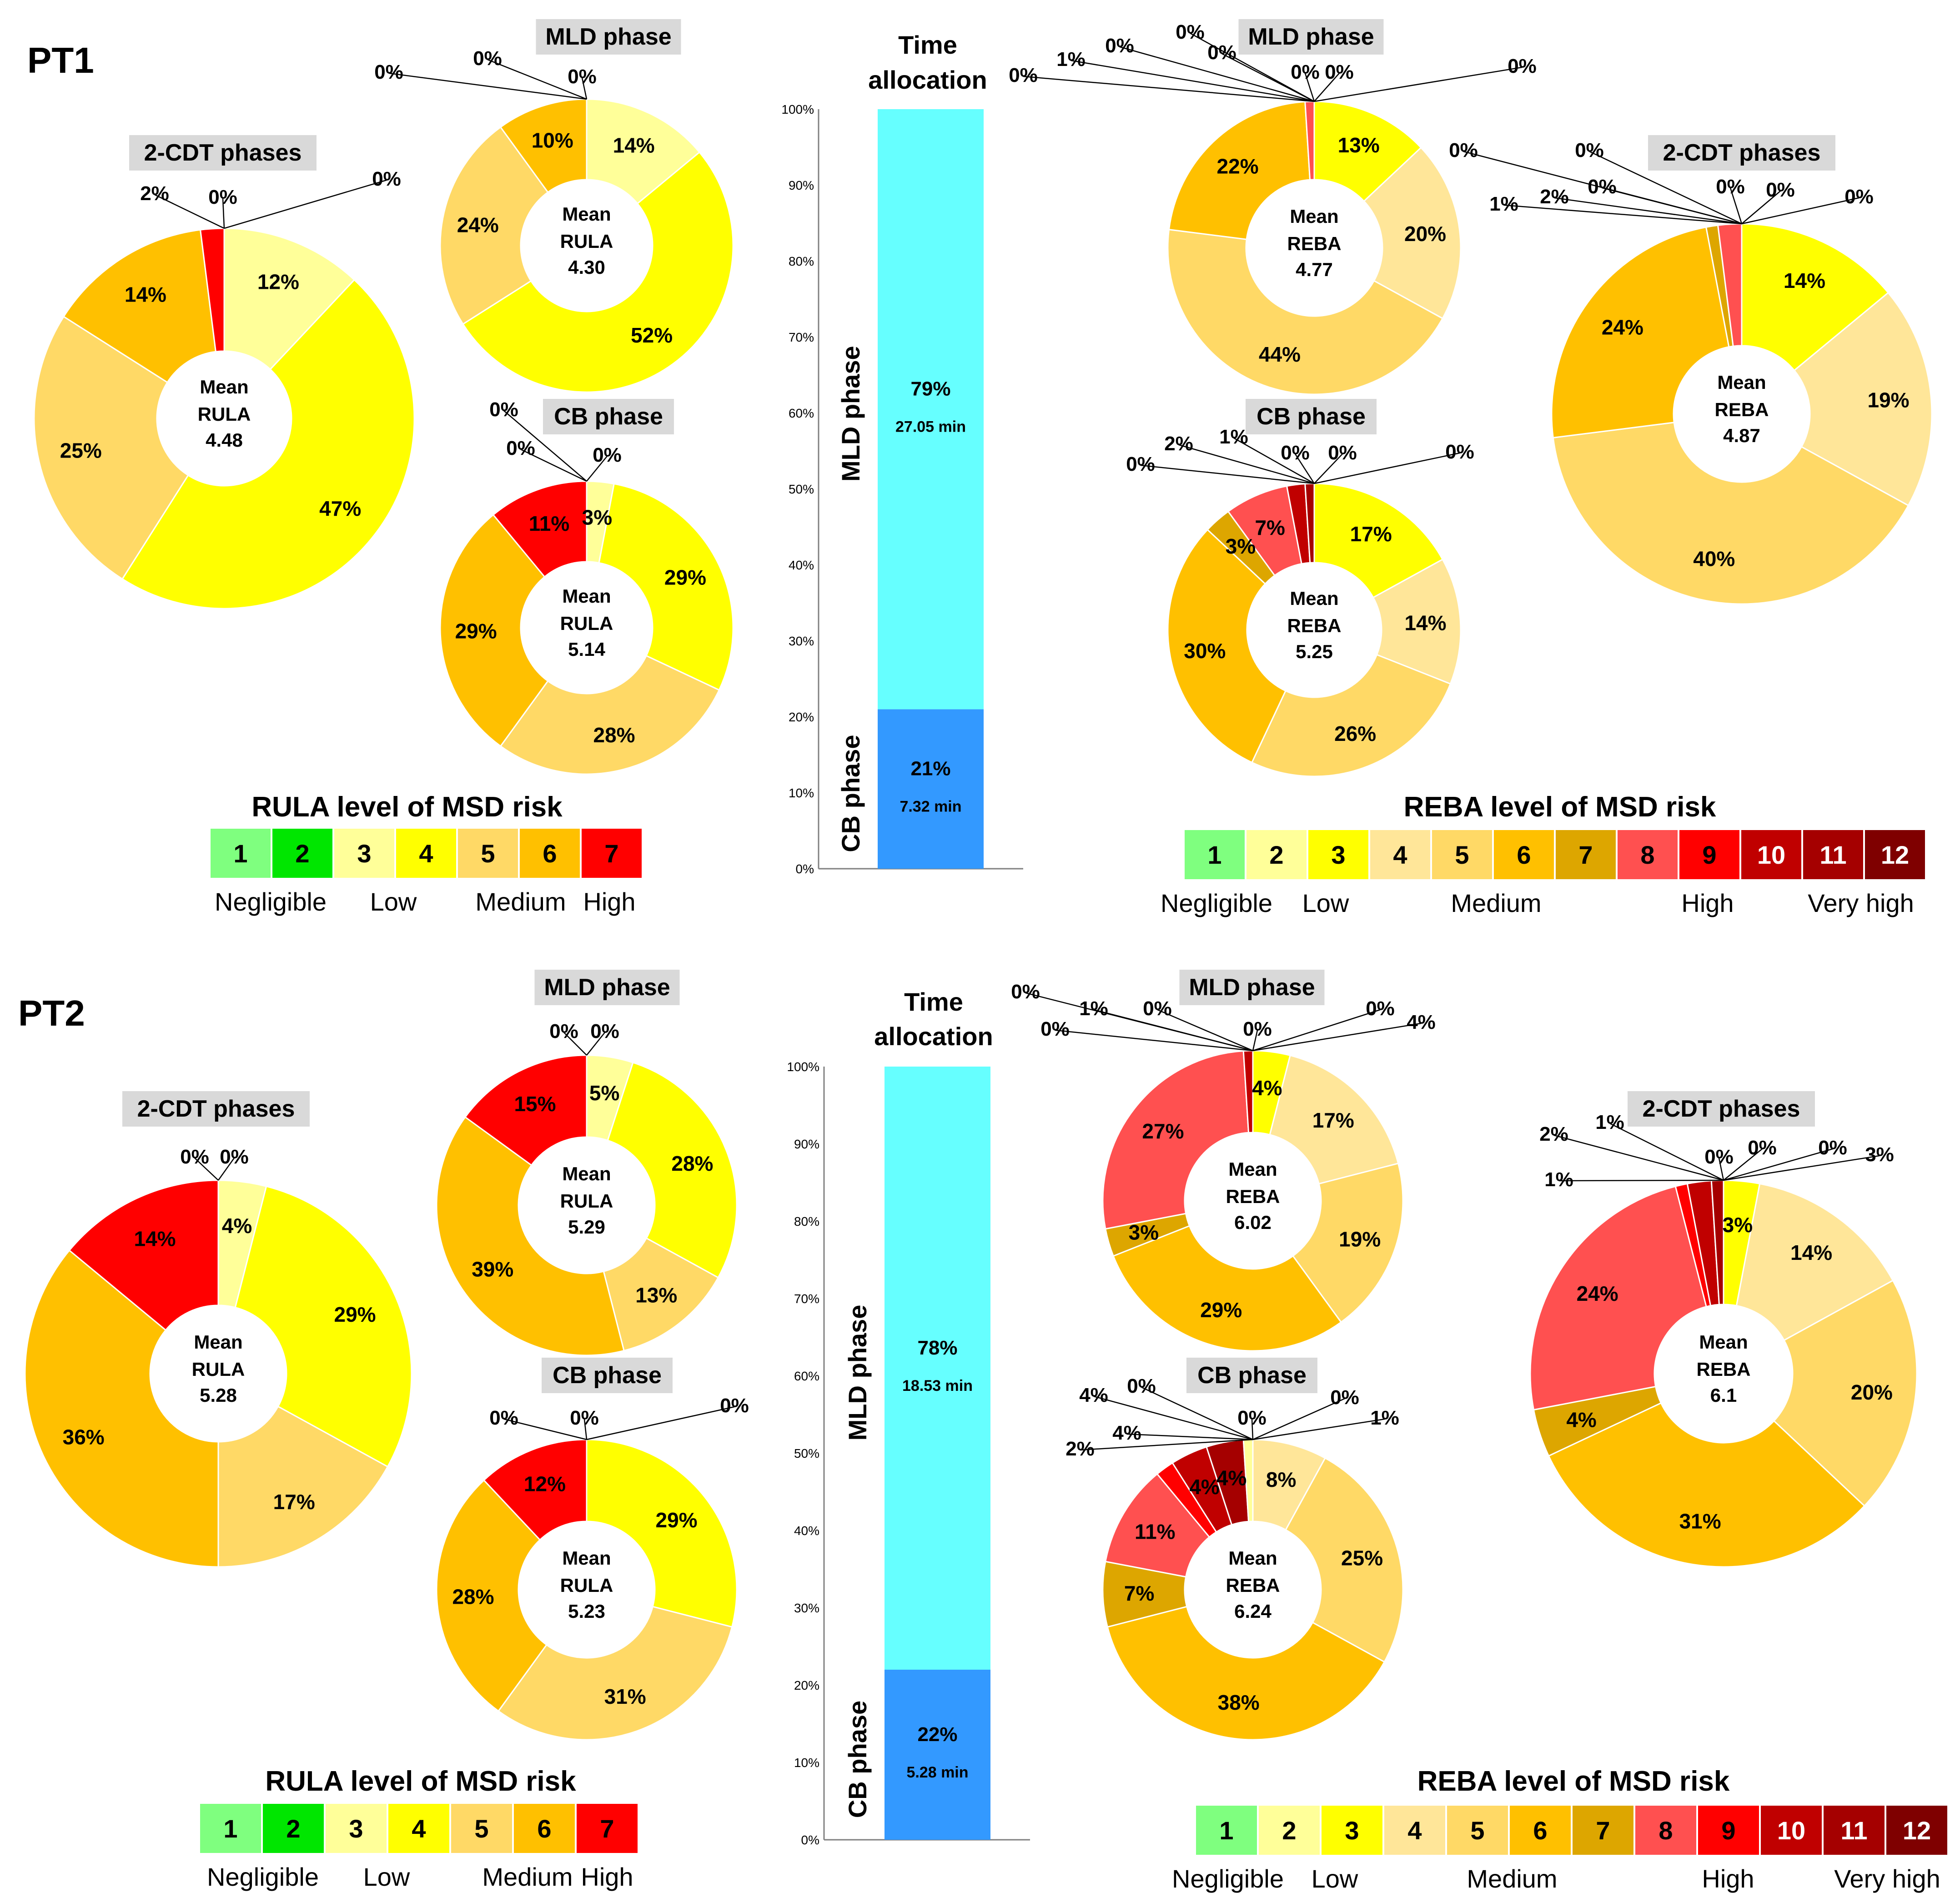 The width and height of the screenshot is (1960, 1898). Describe the element at coordinates (1238, 166) in the screenshot. I see `slice-label: 22%` at that location.